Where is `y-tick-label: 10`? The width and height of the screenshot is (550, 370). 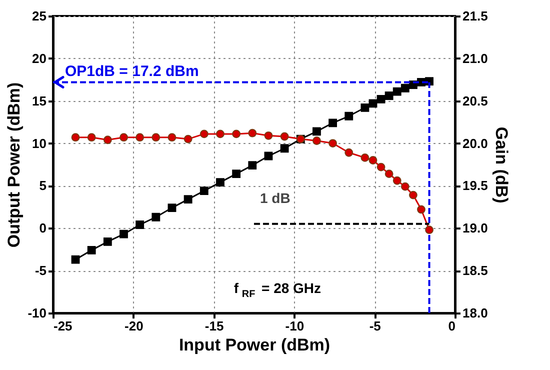 y-tick-label: 10 is located at coordinates (39, 143).